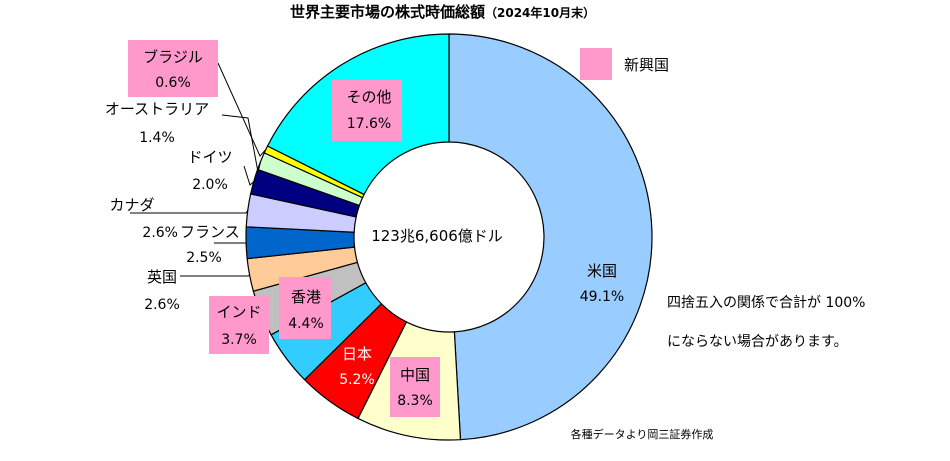 This screenshot has height=461, width=950. I want to click on slice-value-brazil: 0.6%, so click(173, 83).